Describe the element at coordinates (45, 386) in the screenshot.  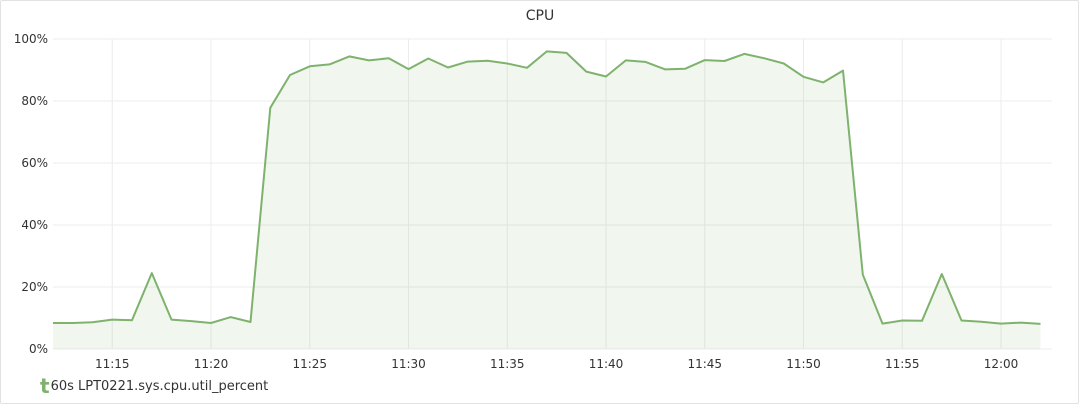
I see `legend-series-marker: t` at that location.